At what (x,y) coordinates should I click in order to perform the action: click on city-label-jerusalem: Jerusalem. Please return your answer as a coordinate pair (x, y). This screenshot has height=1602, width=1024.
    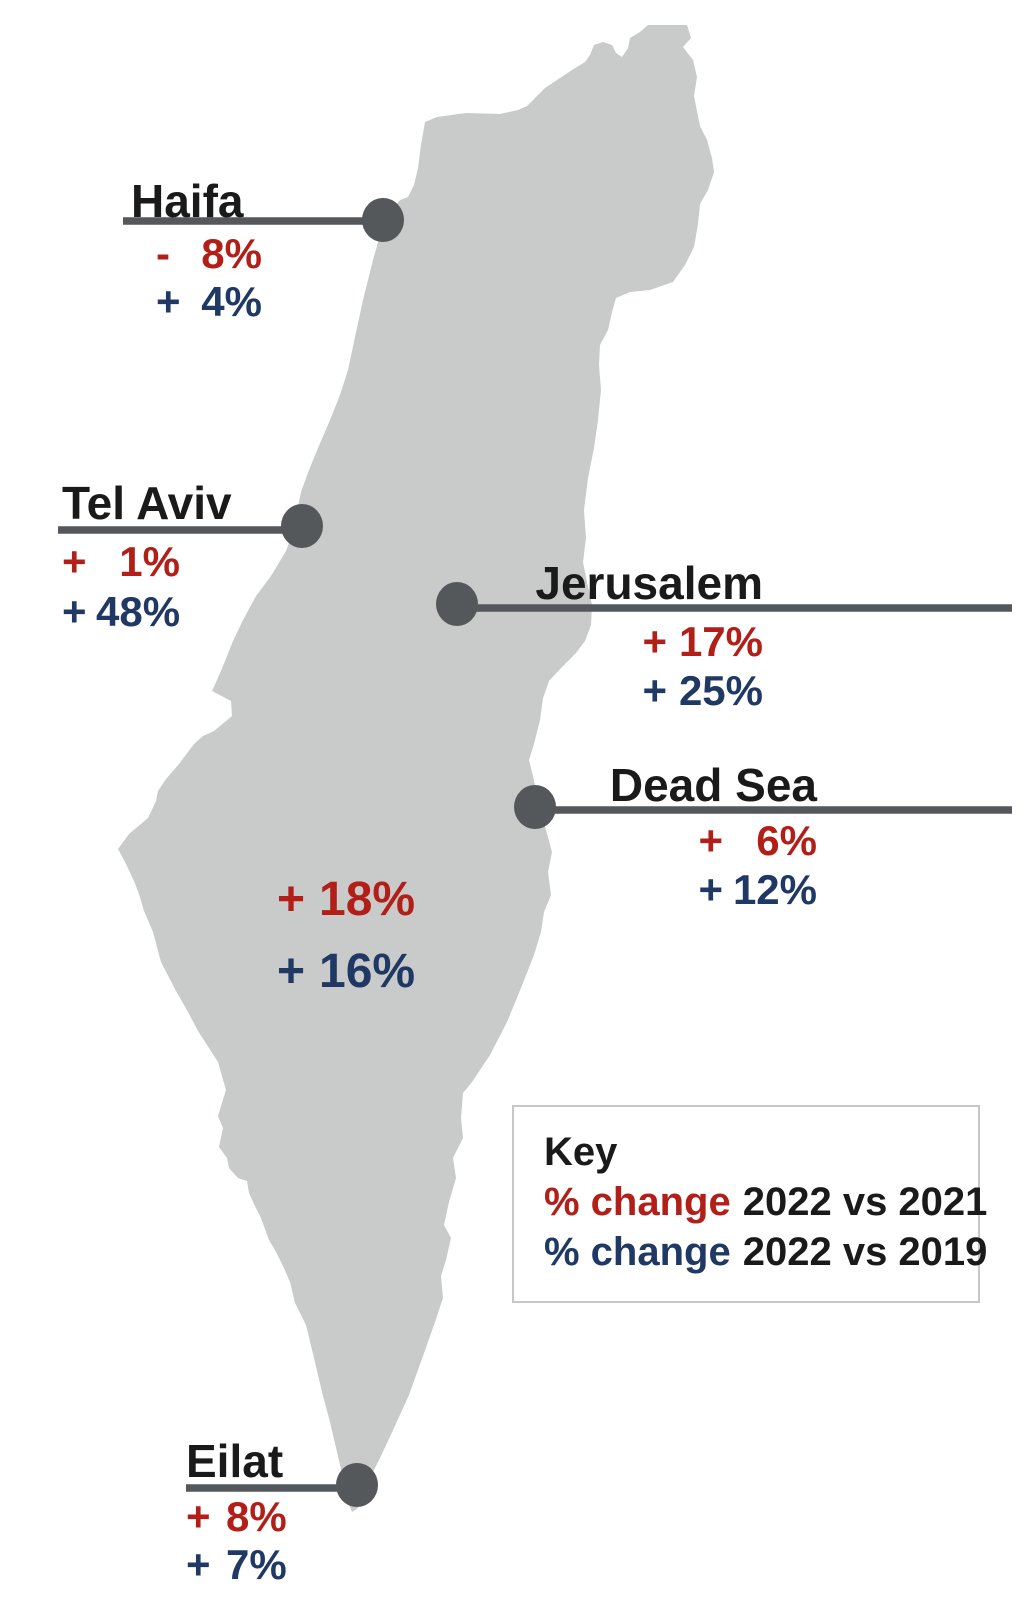
    Looking at the image, I should click on (649, 583).